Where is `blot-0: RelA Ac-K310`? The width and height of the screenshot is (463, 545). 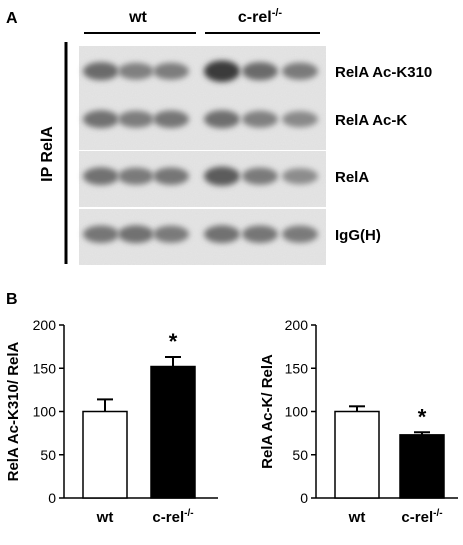
blot-0: RelA Ac-K310 is located at coordinates (255, 74).